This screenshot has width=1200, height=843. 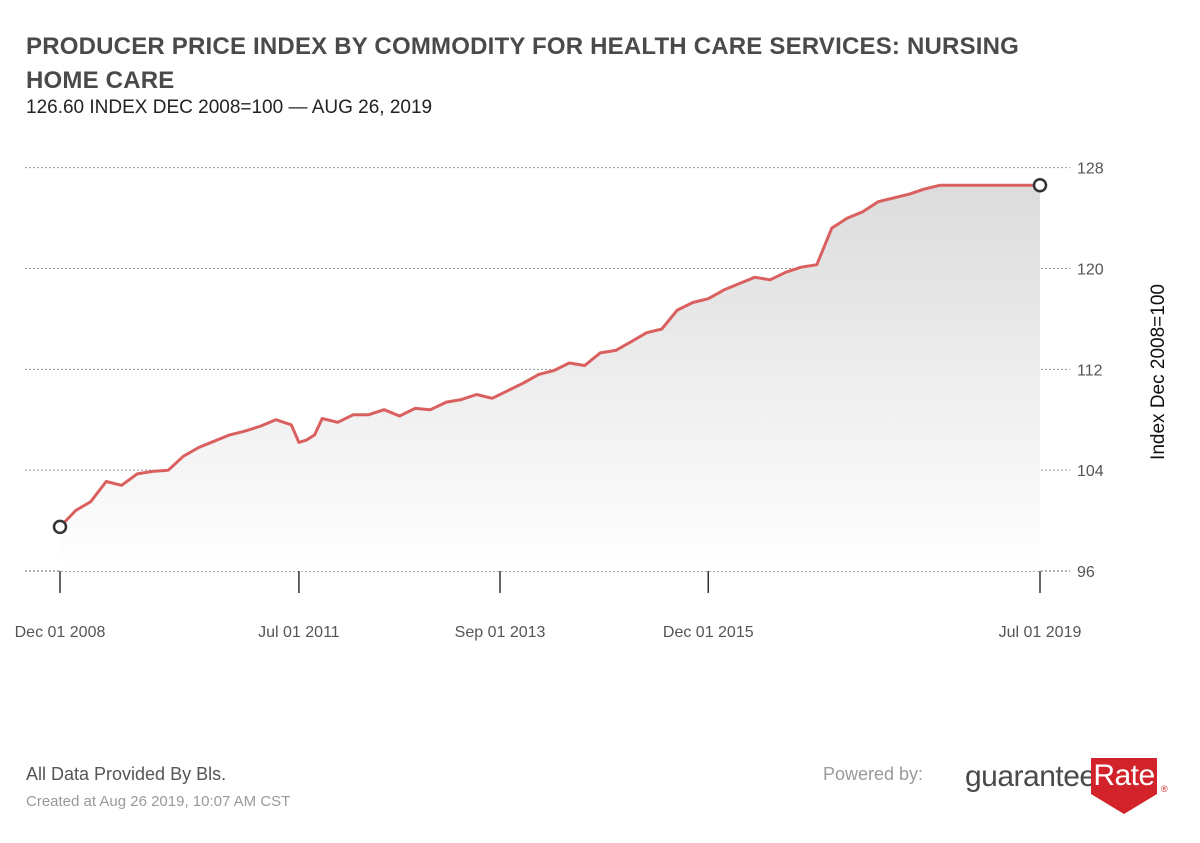 I want to click on y-tick-label: 112, so click(x=1090, y=370).